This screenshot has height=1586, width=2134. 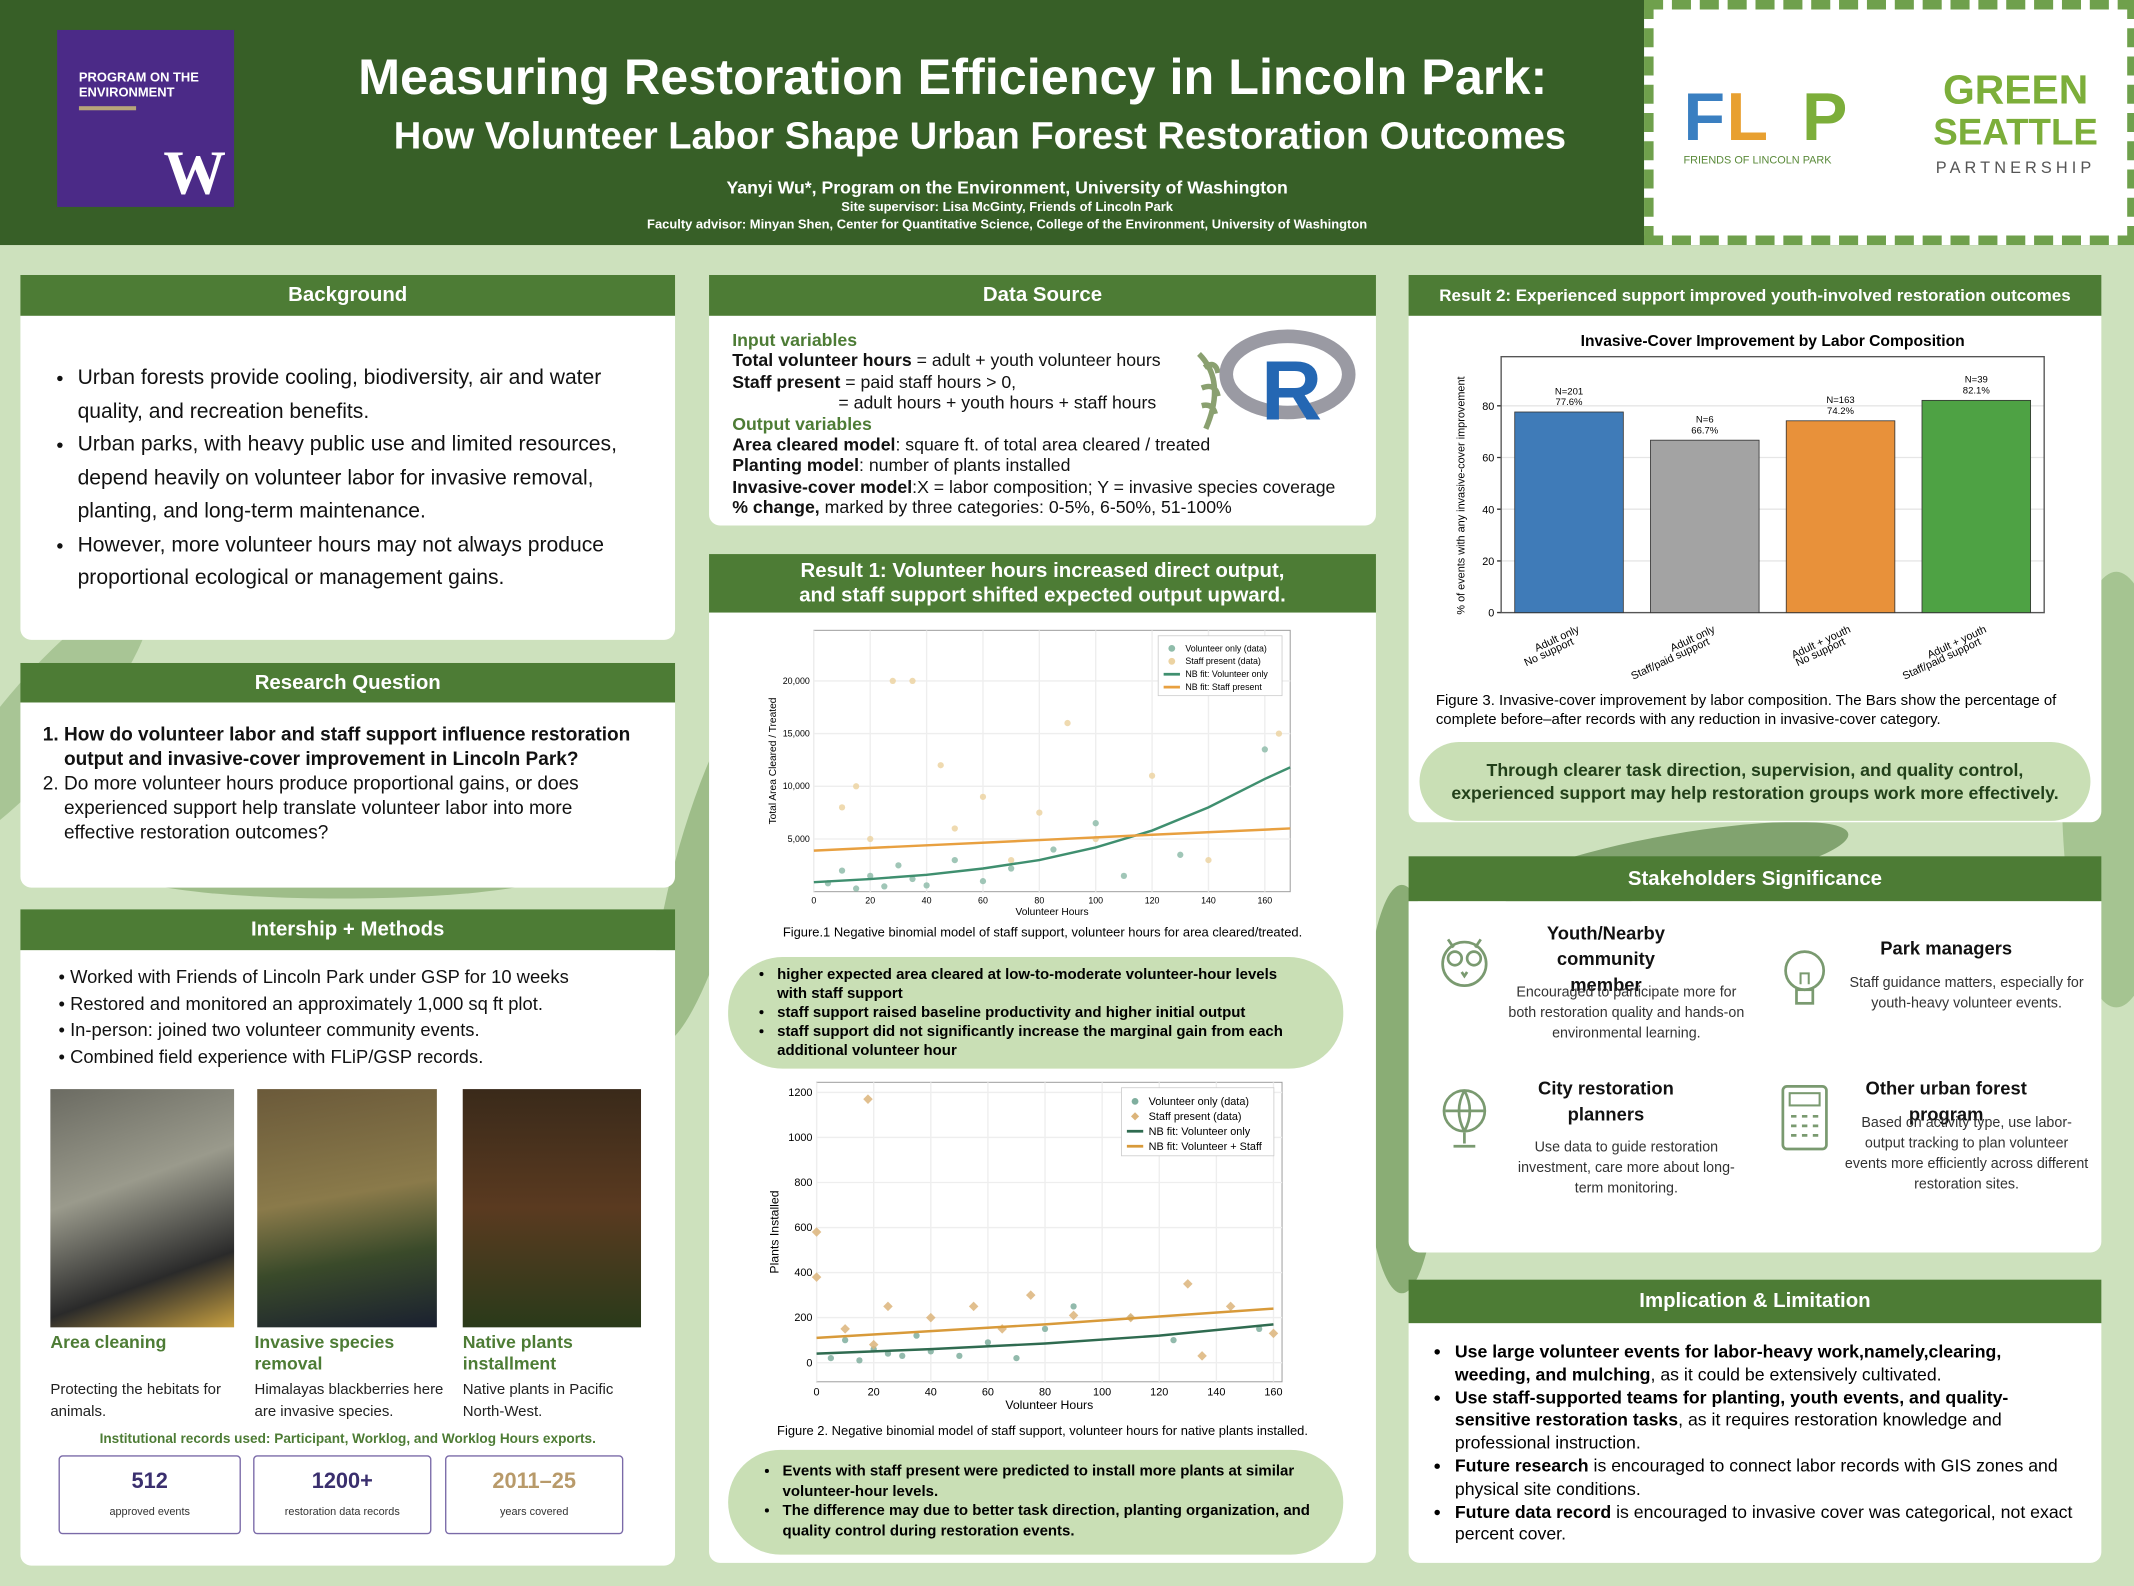 What do you see at coordinates (534, 1495) in the screenshot?
I see `stat-box: 2011–25 years covered` at bounding box center [534, 1495].